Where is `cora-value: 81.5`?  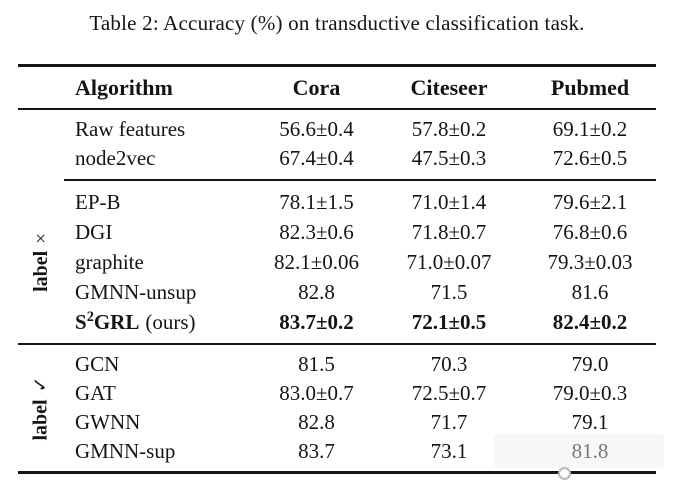 cora-value: 81.5 is located at coordinates (316, 364).